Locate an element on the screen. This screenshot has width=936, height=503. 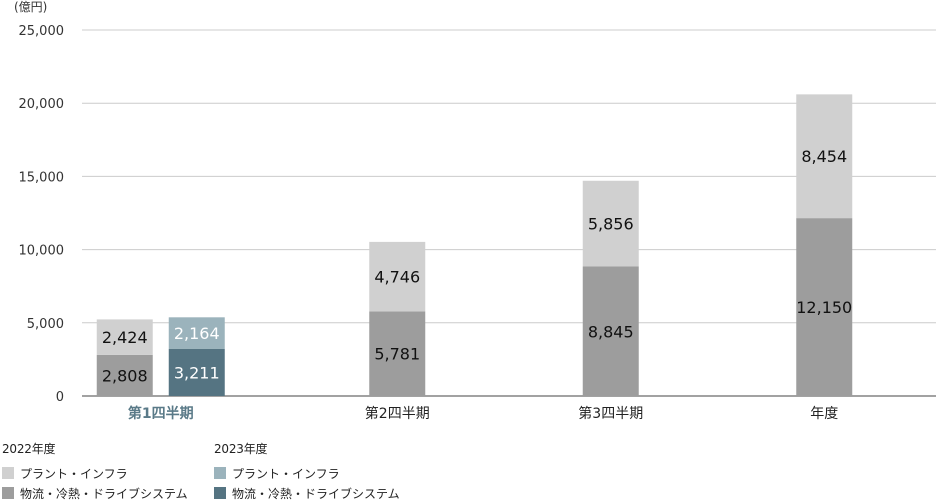
y-tick-label: 15,000 is located at coordinates (42, 177).